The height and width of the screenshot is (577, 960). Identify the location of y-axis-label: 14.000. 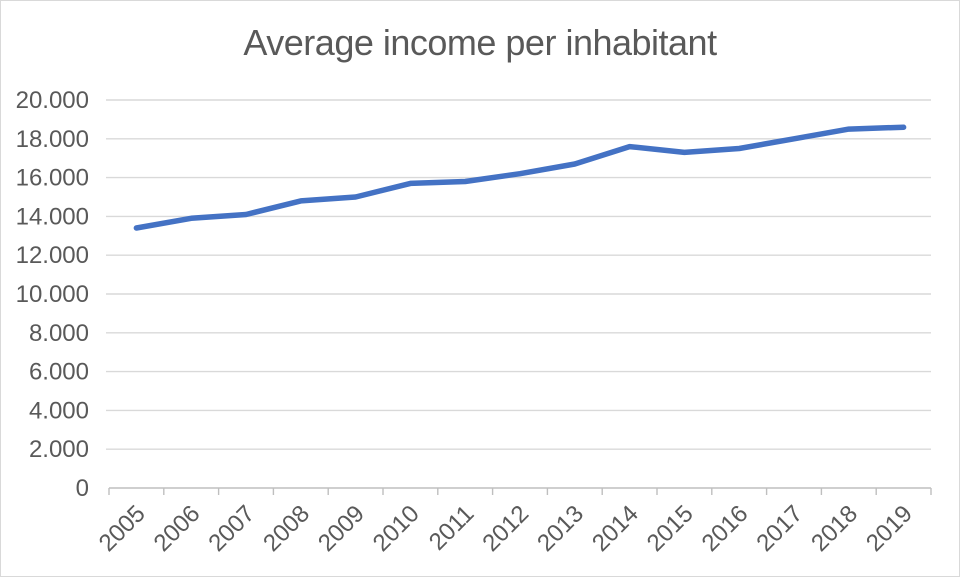
(52, 216).